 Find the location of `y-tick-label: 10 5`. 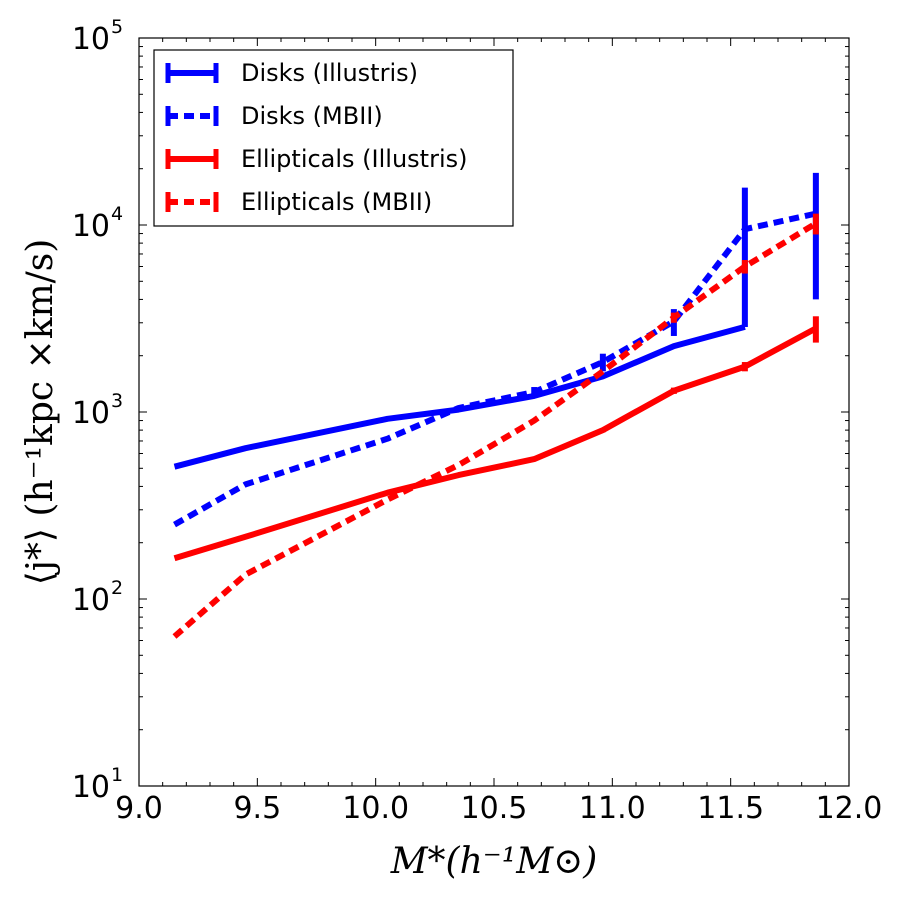

y-tick-label: 10 5 is located at coordinates (97, 36).